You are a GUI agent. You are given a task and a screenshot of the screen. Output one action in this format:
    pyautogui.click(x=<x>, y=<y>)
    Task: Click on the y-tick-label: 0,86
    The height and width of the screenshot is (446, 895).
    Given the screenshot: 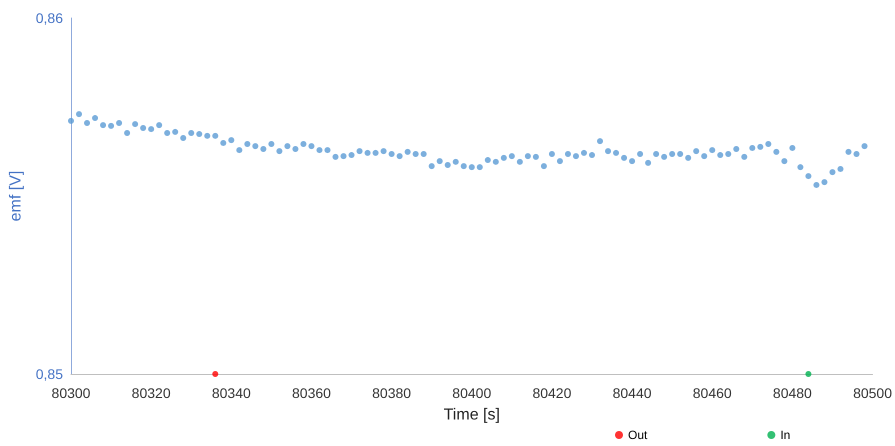 What is the action you would take?
    pyautogui.click(x=50, y=18)
    